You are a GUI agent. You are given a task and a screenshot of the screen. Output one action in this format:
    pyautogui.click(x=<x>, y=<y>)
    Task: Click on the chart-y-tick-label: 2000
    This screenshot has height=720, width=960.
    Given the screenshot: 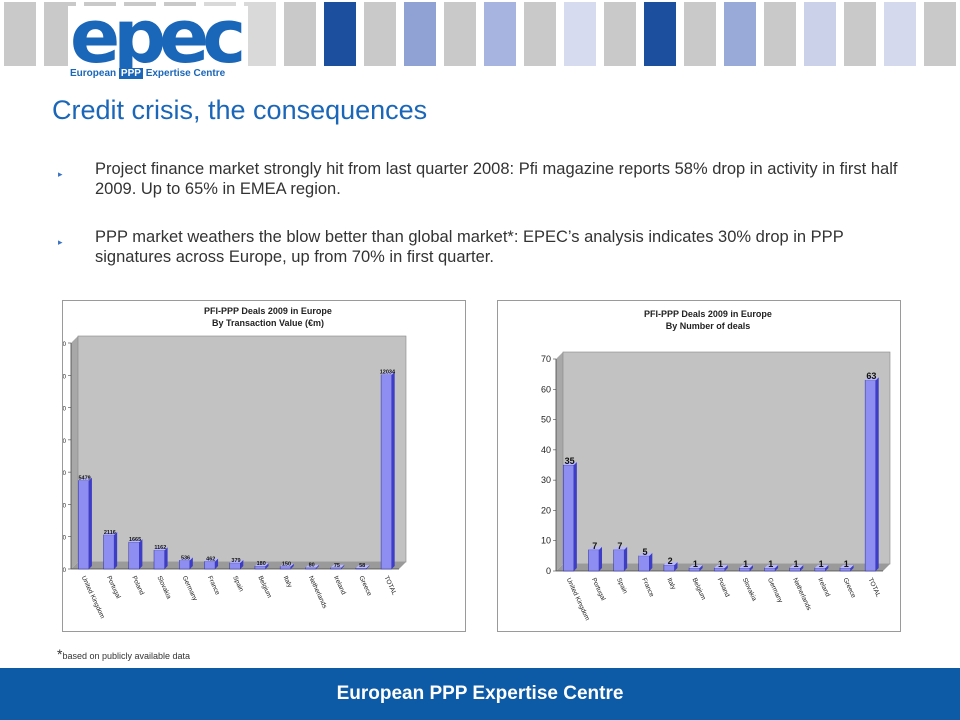 What is the action you would take?
    pyautogui.click(x=65, y=539)
    